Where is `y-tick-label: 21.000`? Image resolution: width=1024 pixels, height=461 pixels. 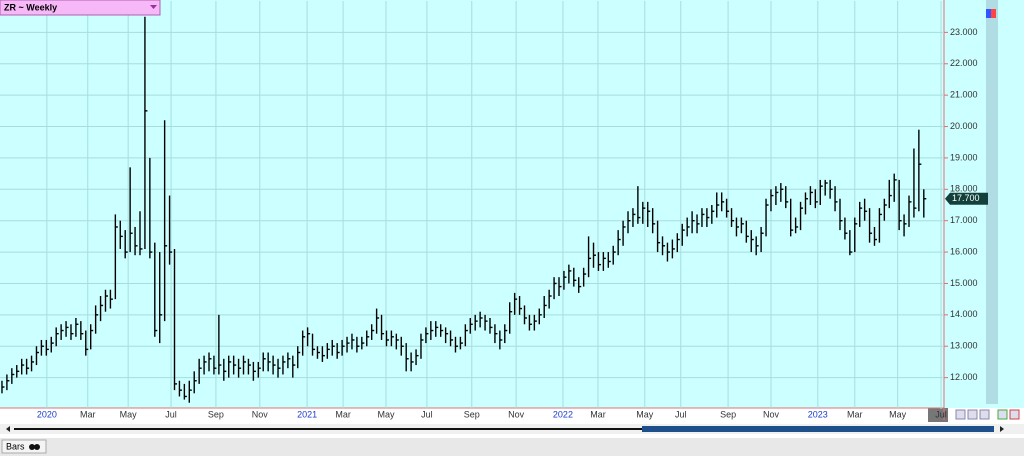 y-tick-label: 21.000 is located at coordinates (964, 95).